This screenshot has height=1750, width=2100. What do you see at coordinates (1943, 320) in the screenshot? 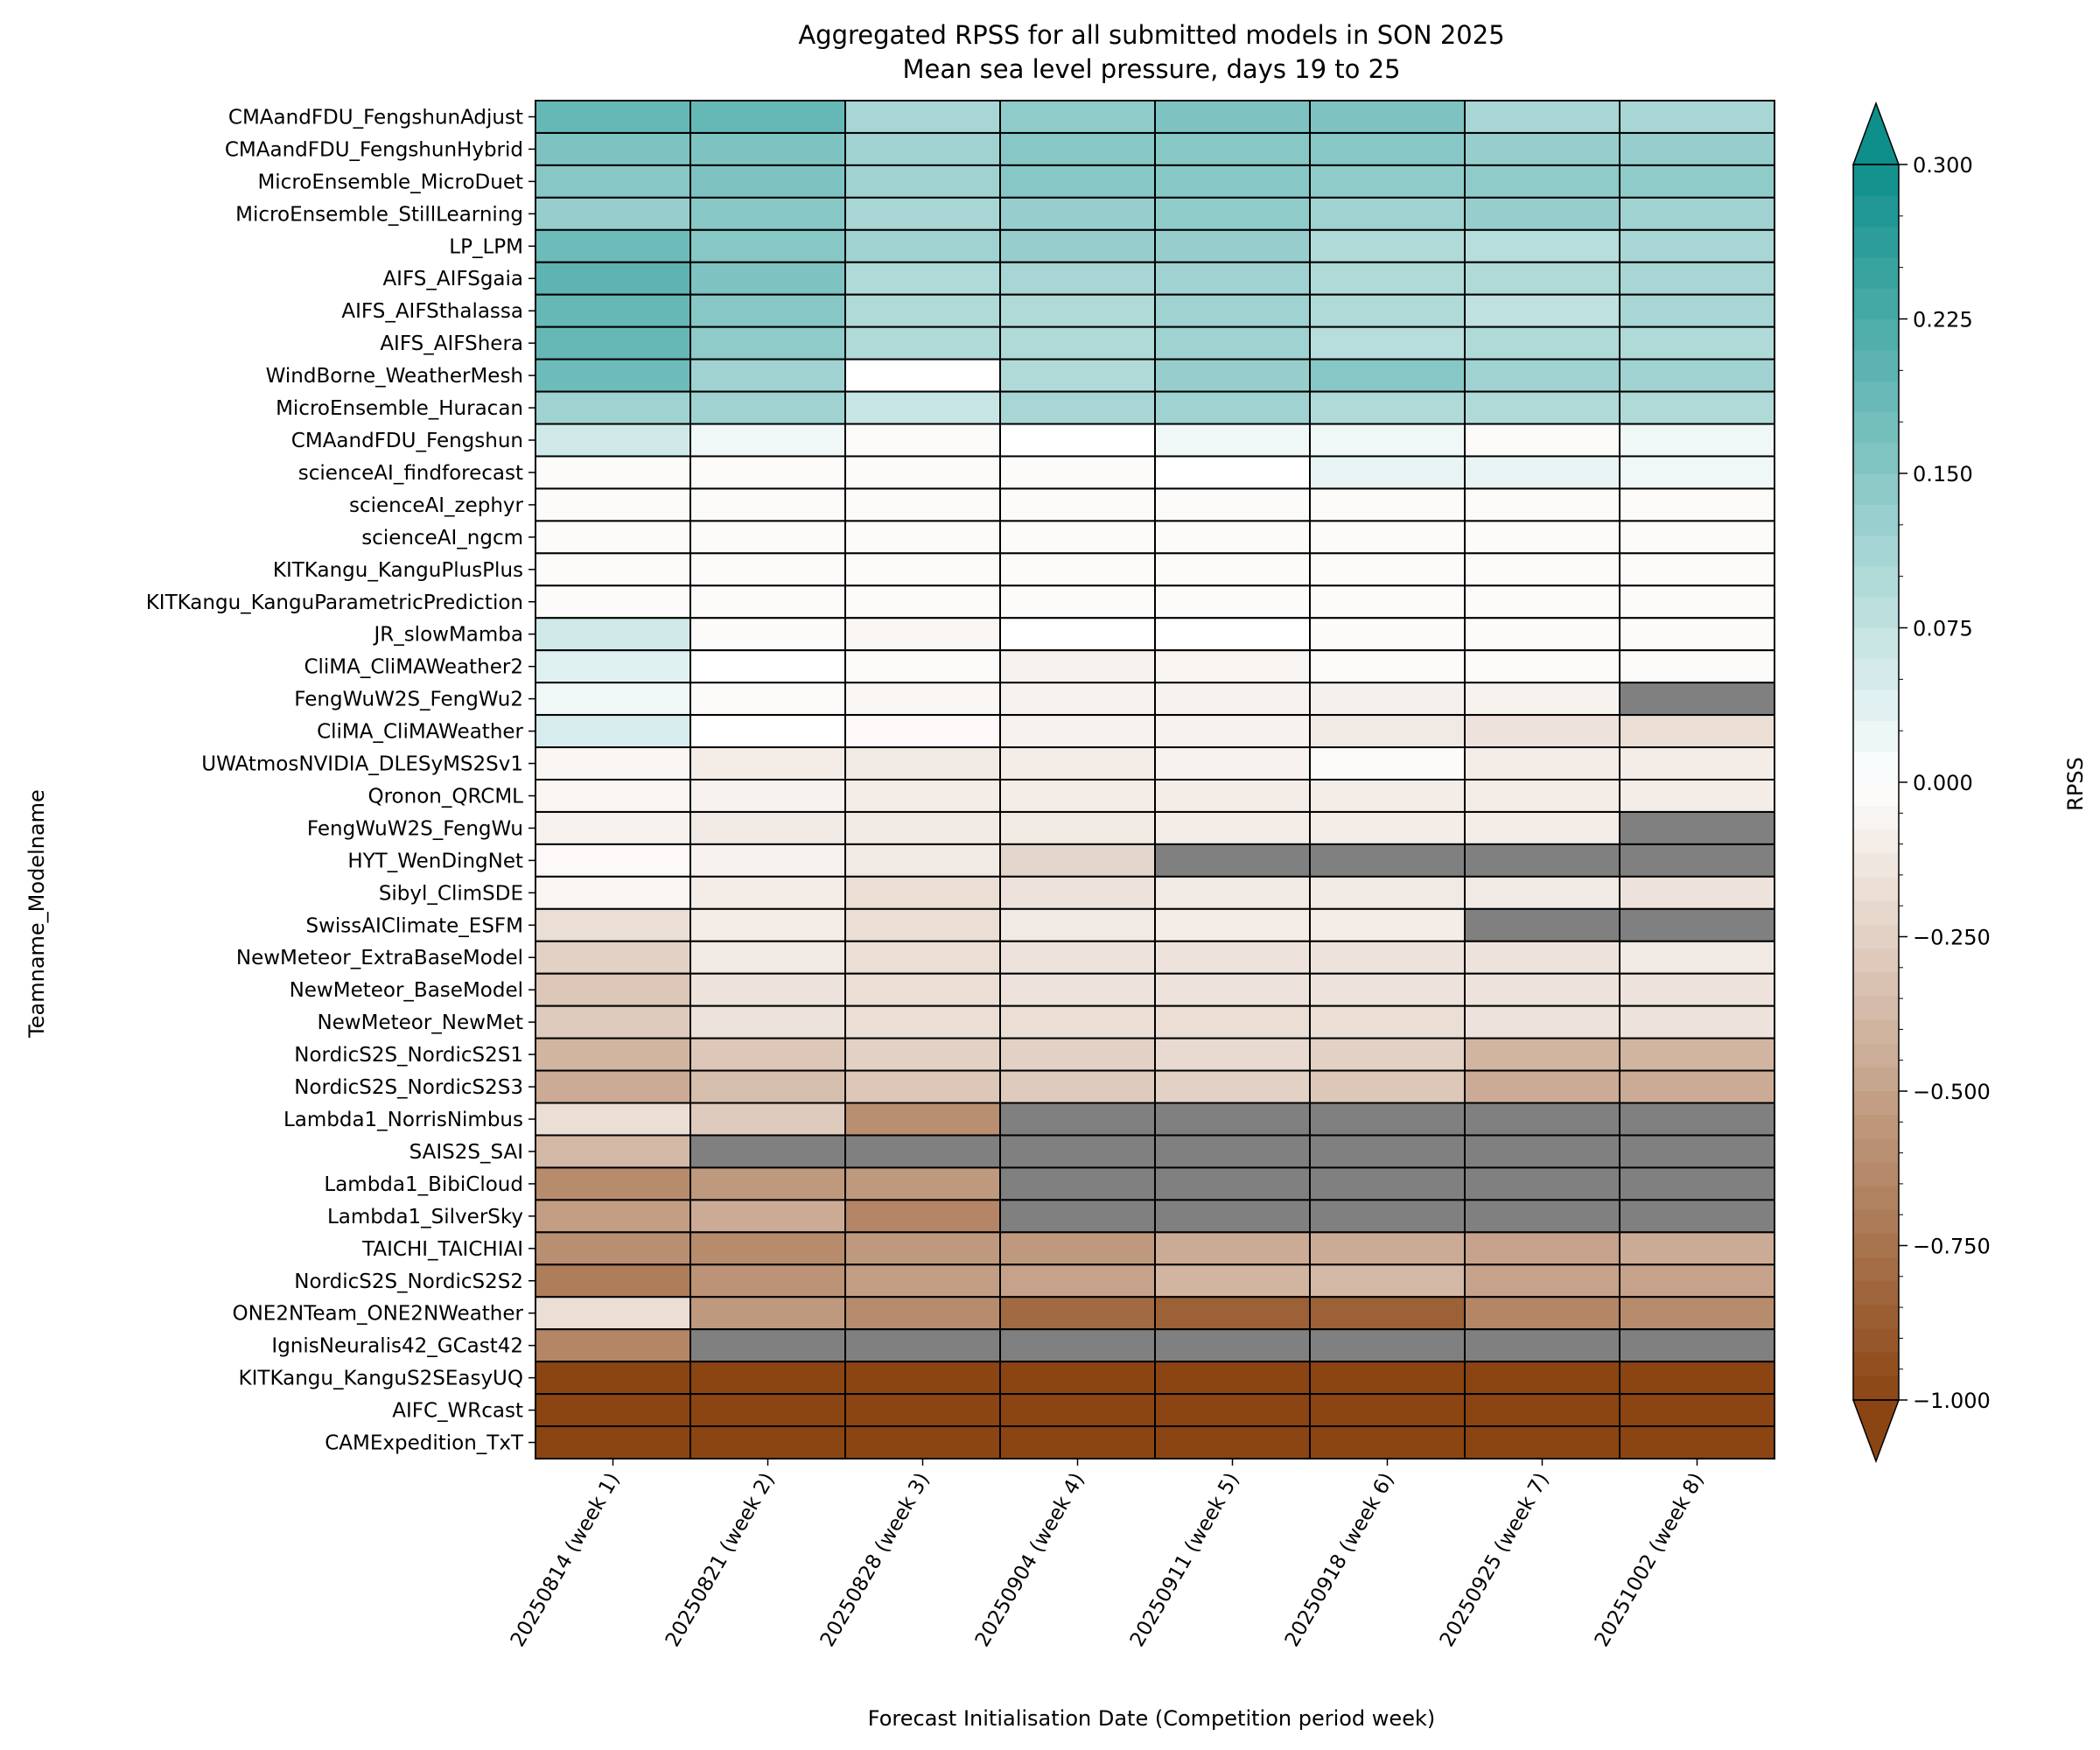
I see `colorbar-tick-label: 0.225` at bounding box center [1943, 320].